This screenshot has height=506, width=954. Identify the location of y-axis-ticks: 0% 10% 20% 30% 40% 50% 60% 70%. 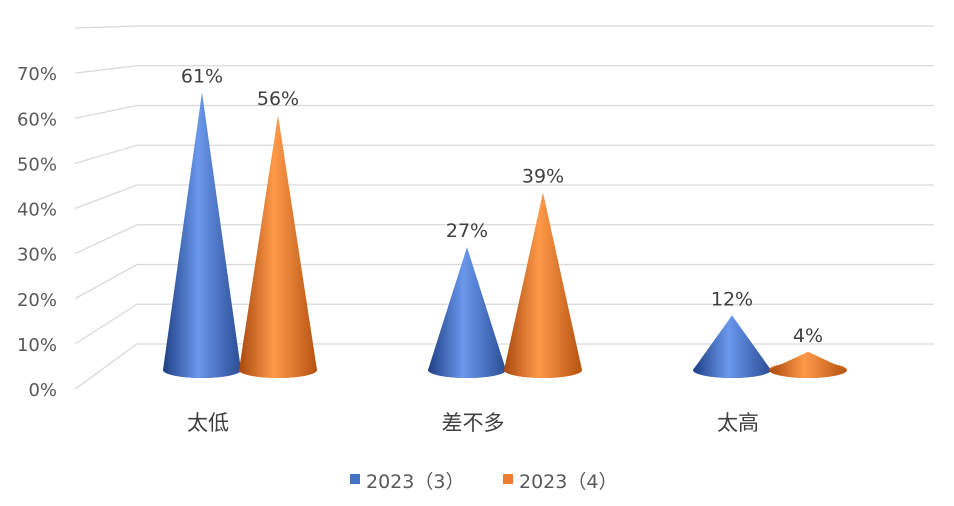
(37, 232).